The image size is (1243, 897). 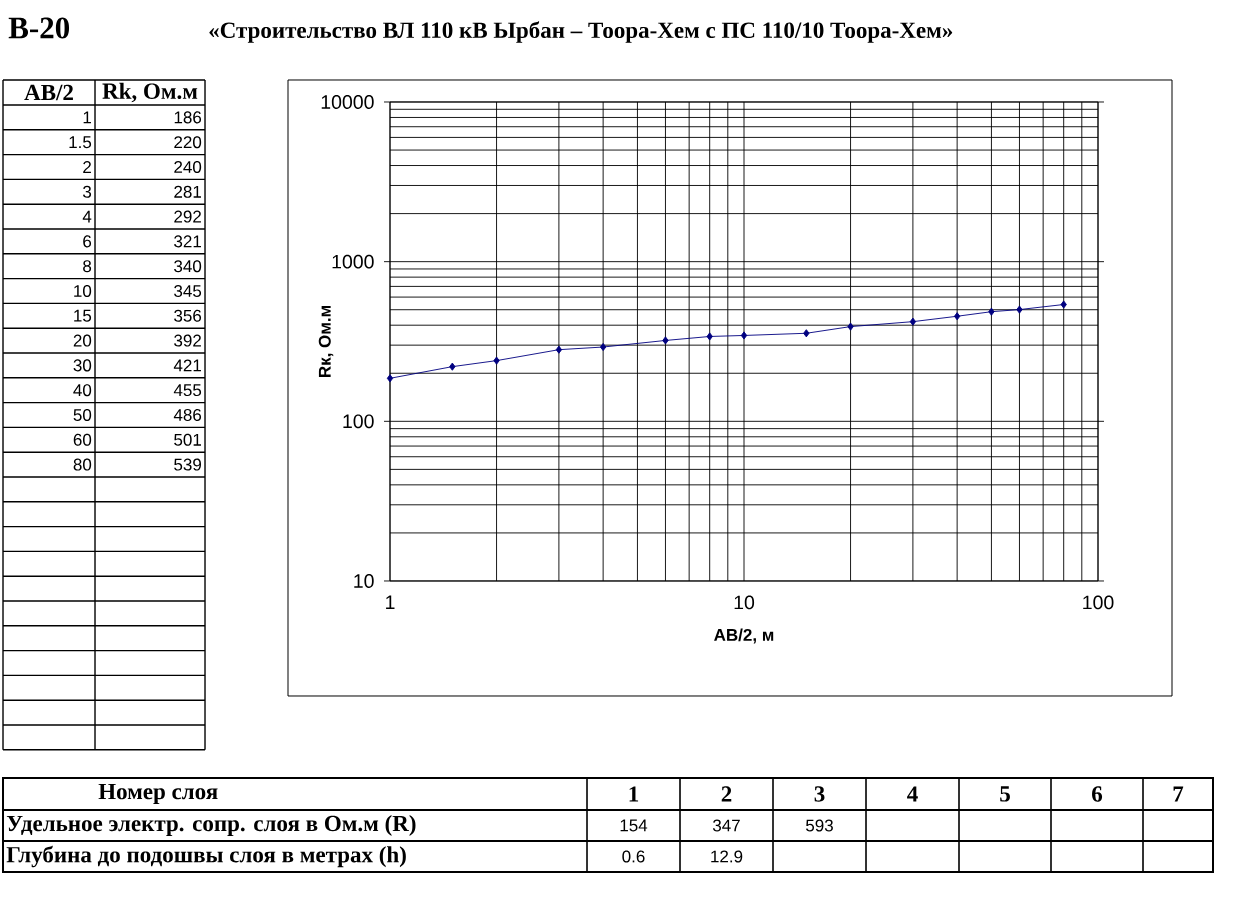 I want to click on text: 40, so click(x=82, y=390).